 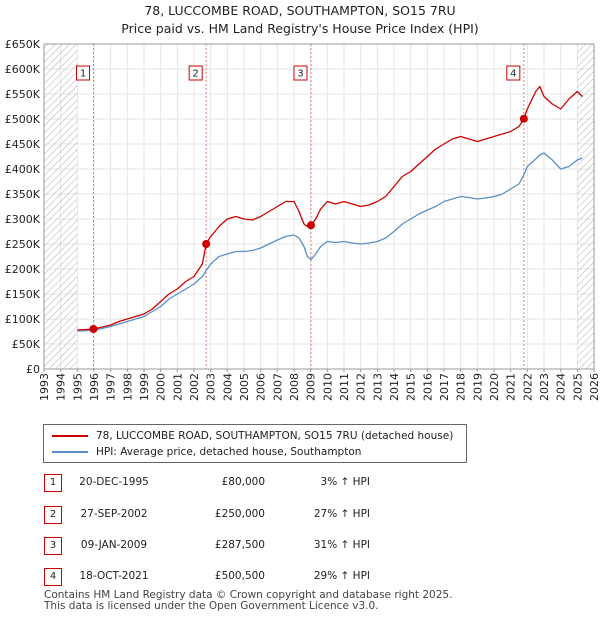 What do you see at coordinates (53, 546) in the screenshot?
I see `sale-marker: 3` at bounding box center [53, 546].